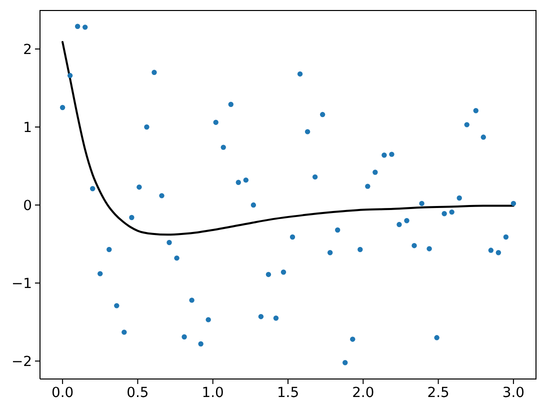  What do you see at coordinates (22, 362) in the screenshot?
I see `y-tick-label: −2` at bounding box center [22, 362].